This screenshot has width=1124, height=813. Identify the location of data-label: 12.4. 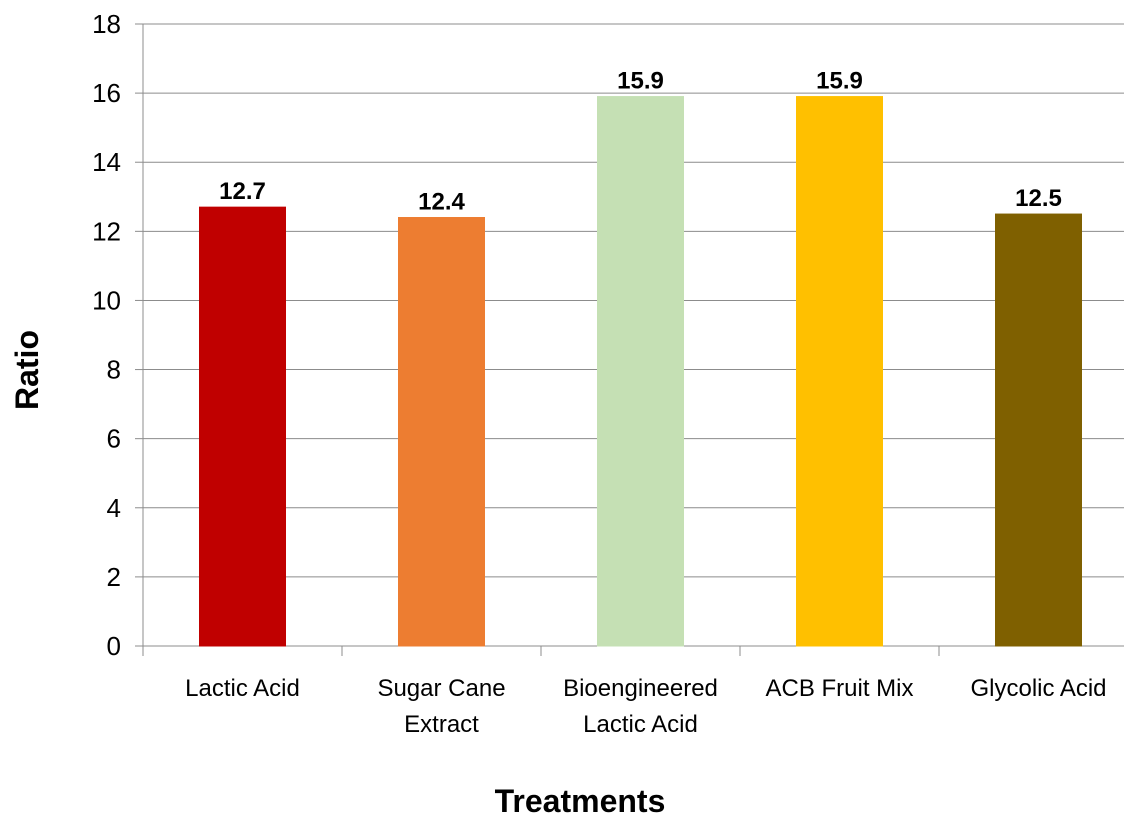
(441, 202).